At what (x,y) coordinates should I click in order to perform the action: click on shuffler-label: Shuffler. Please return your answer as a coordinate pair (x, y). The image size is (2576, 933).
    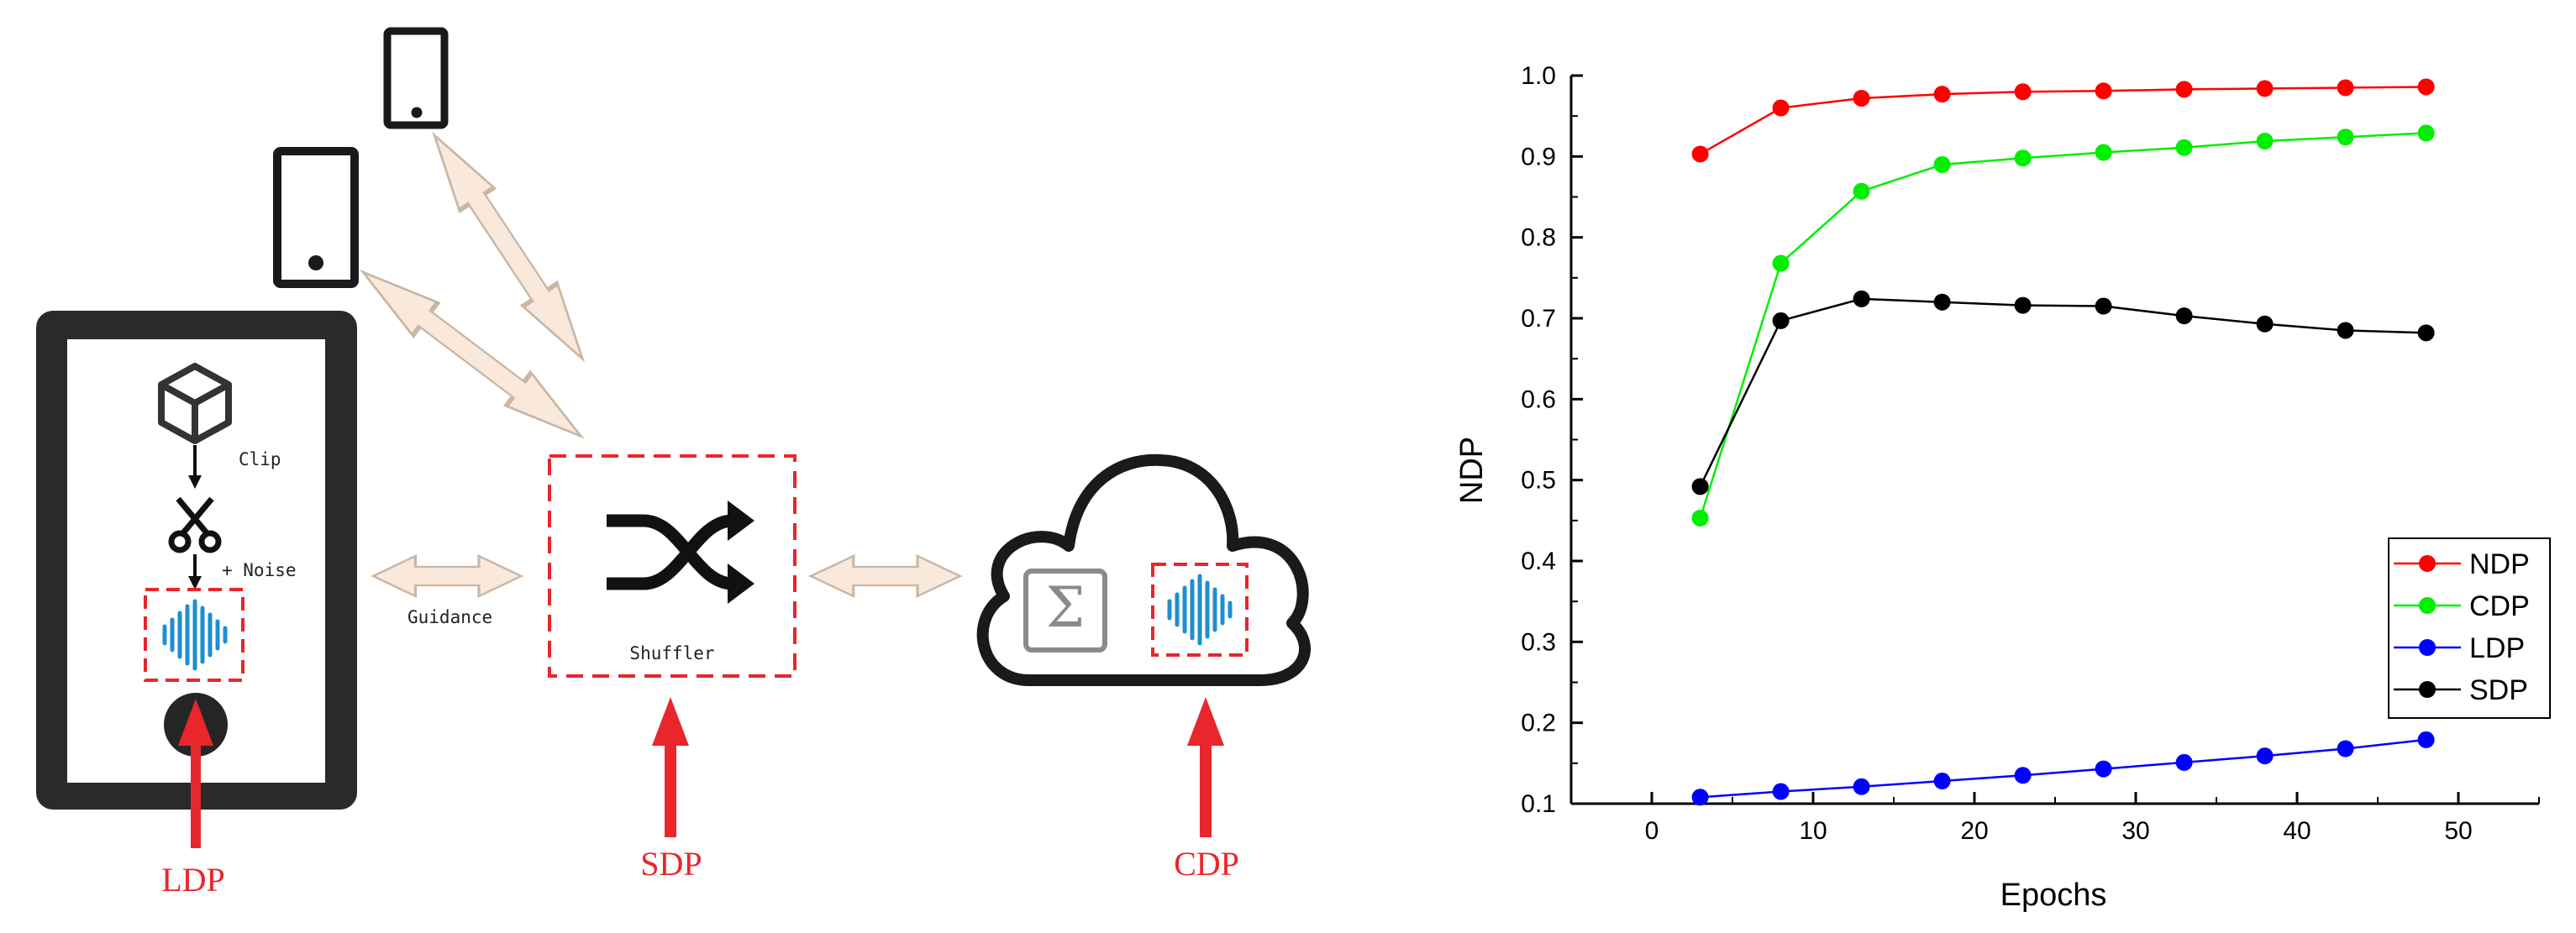
    Looking at the image, I should click on (671, 653).